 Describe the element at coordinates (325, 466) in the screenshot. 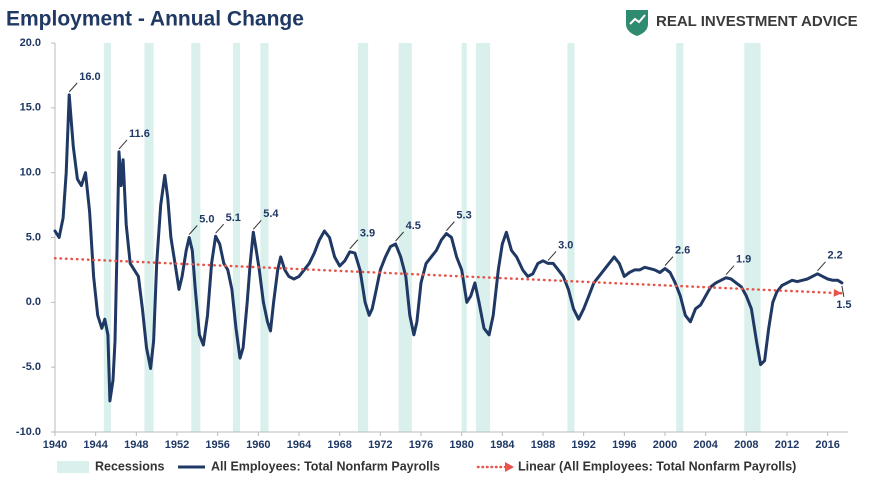

I see `legend-label: All Employees: Total Nonfarm Payrolls` at that location.